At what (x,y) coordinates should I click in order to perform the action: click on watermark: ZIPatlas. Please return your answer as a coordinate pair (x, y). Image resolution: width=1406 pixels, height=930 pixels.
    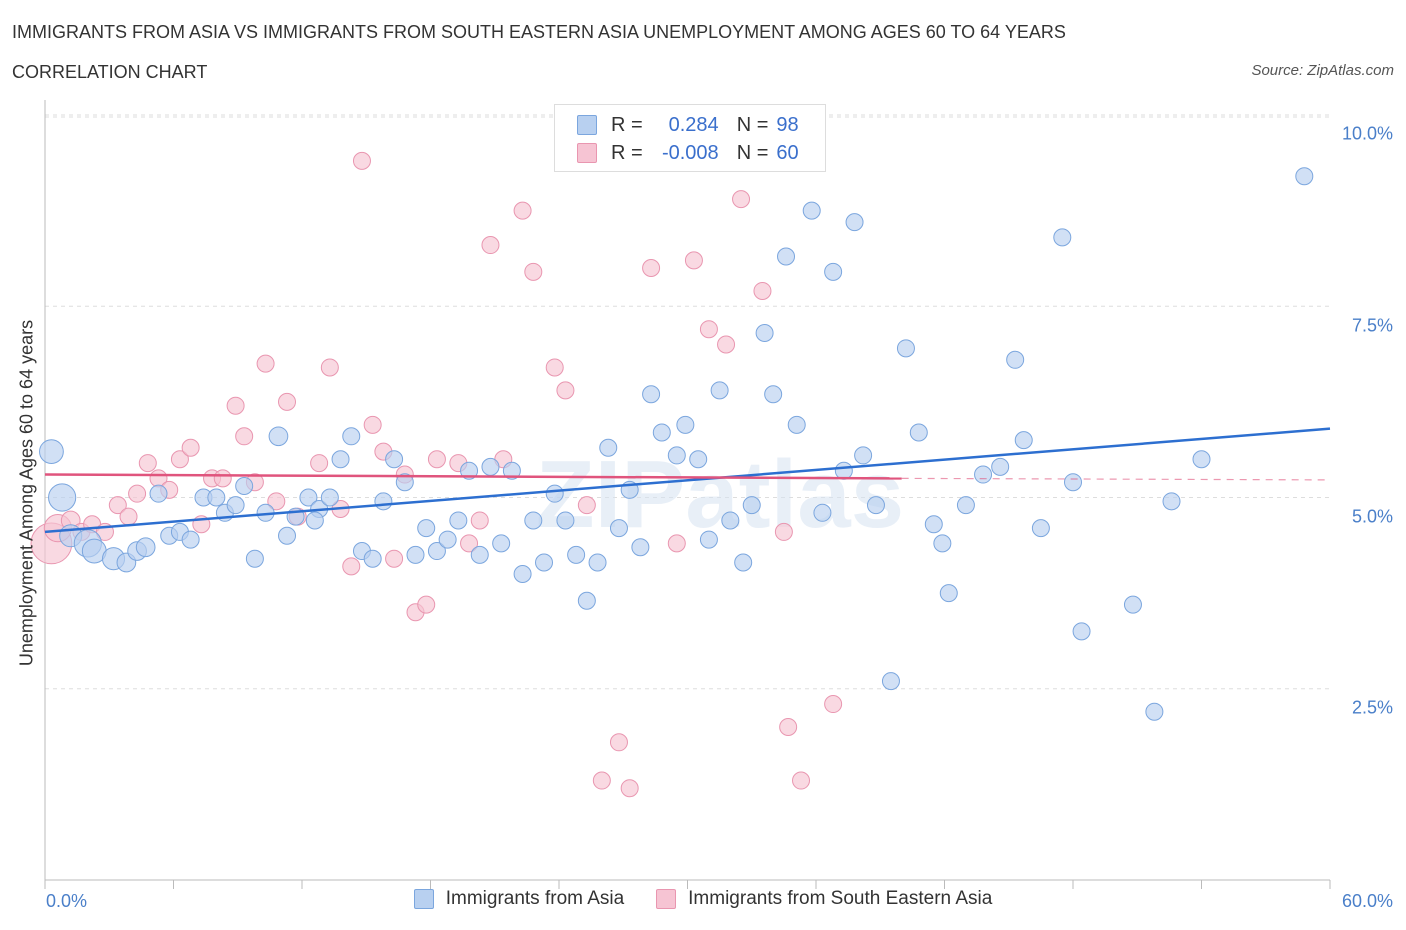
    Looking at the image, I should click on (720, 494).